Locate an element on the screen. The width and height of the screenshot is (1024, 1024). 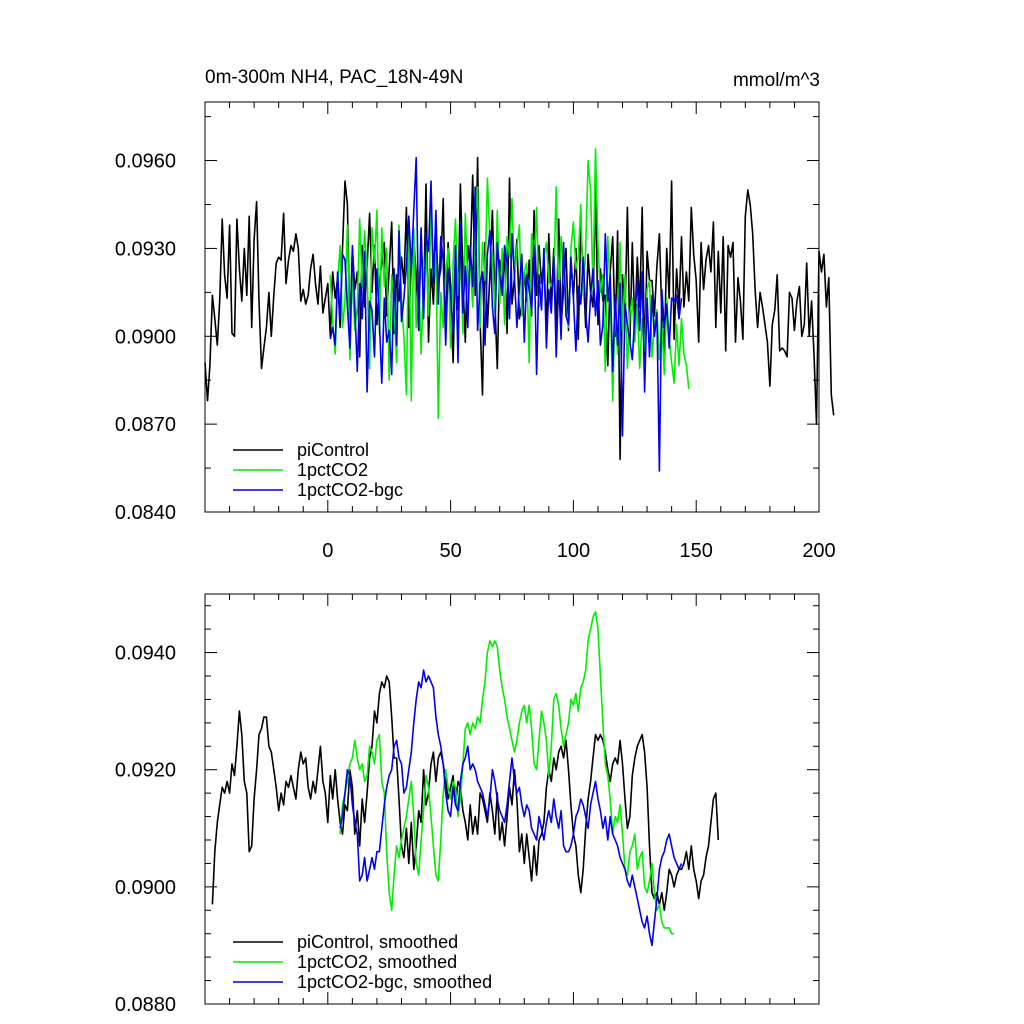
bottom-series-picontrol-smoothed is located at coordinates (465, 793).